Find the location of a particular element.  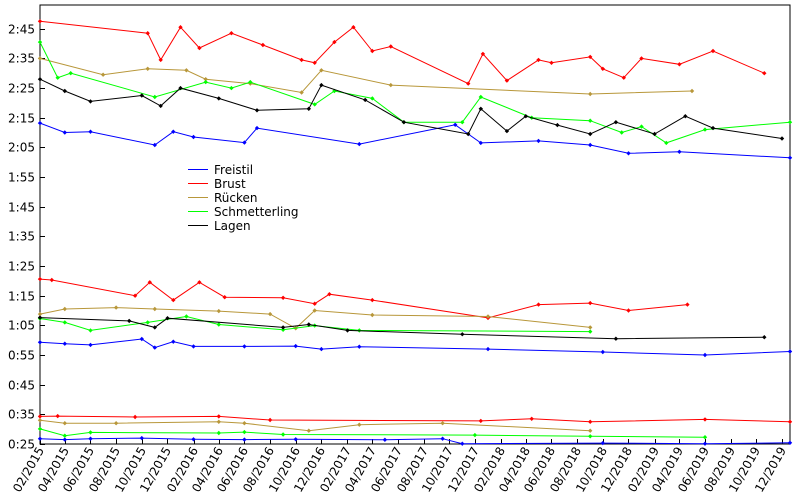

legend-label-brust: Brust is located at coordinates (230, 184).